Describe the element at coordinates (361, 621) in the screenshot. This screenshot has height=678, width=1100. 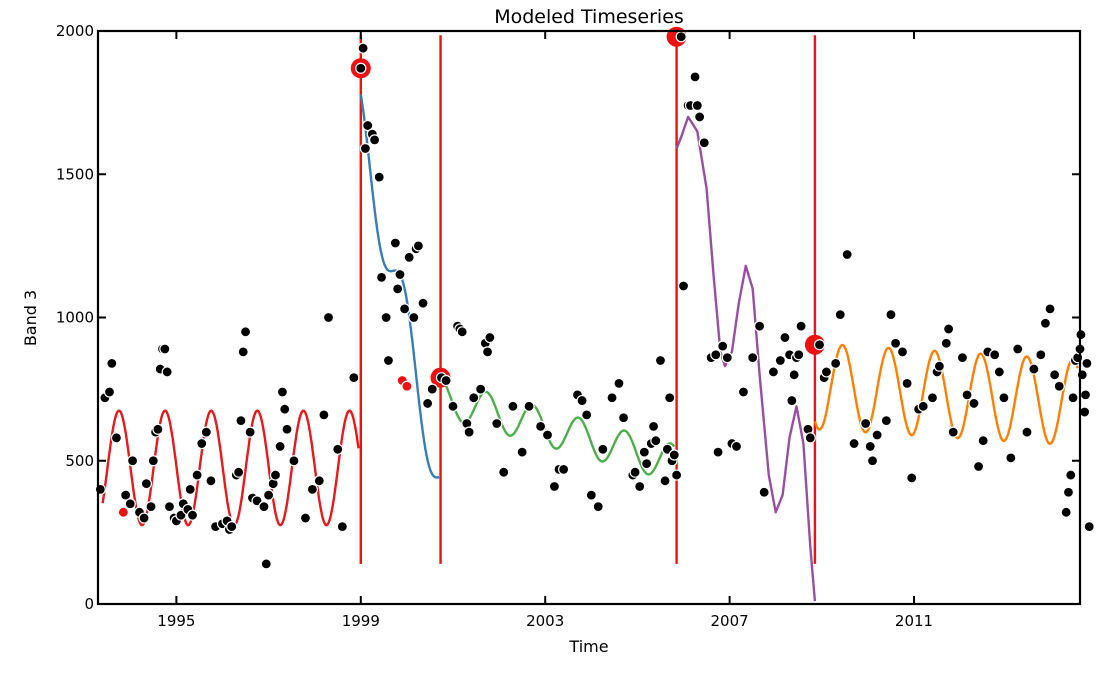
I see `x-tick-label-1: 1999` at that location.